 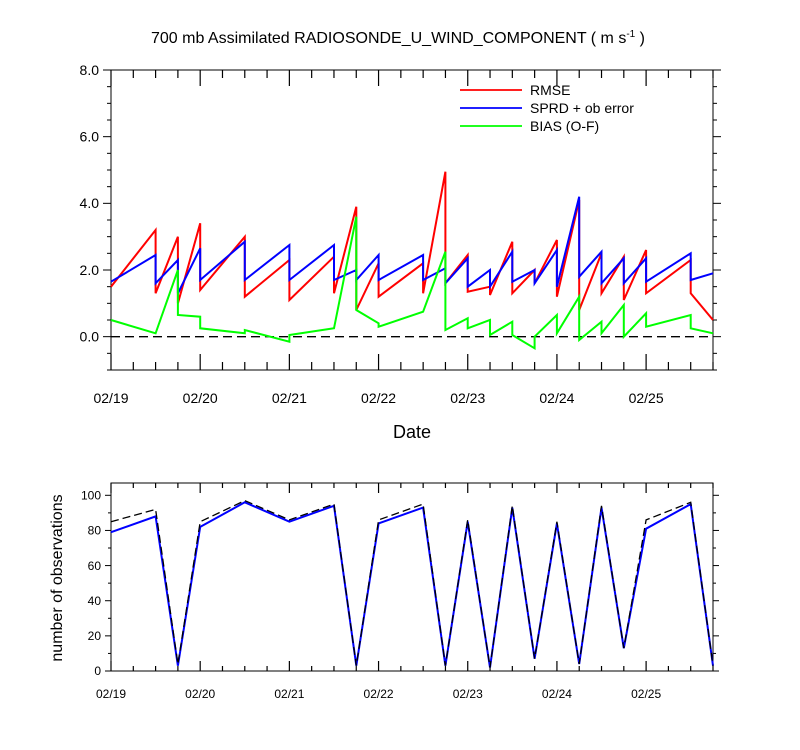 What do you see at coordinates (90, 137) in the screenshot?
I see `y-tick-label: 6.0` at bounding box center [90, 137].